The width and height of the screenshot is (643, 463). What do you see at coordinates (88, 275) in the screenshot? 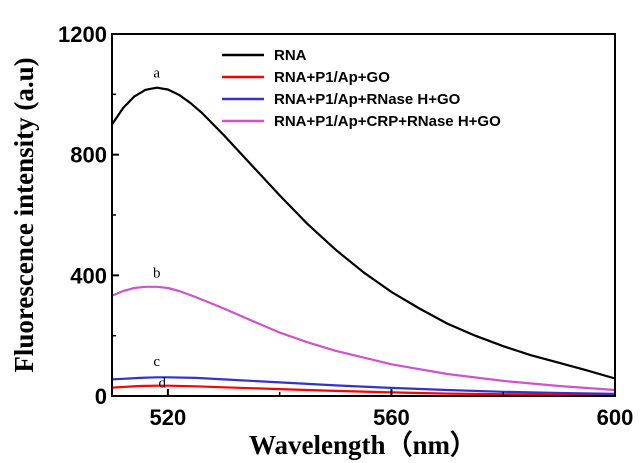
I see `y-tick-label: 400` at bounding box center [88, 275].